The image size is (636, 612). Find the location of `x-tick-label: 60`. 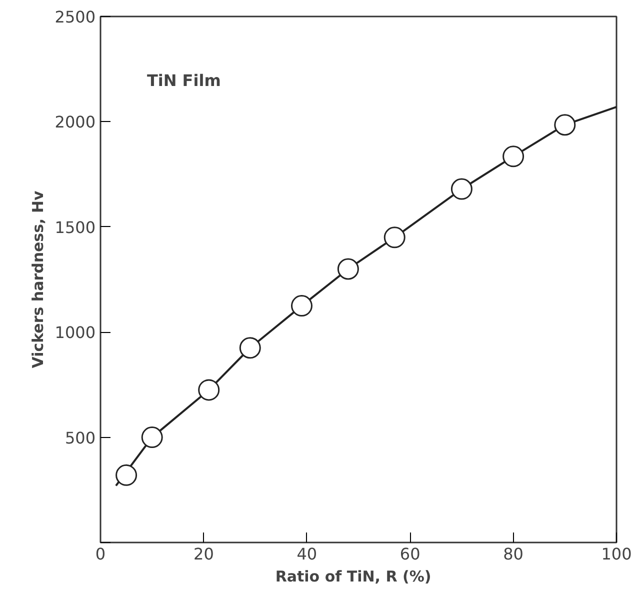

x-tick-label: 60 is located at coordinates (410, 554).